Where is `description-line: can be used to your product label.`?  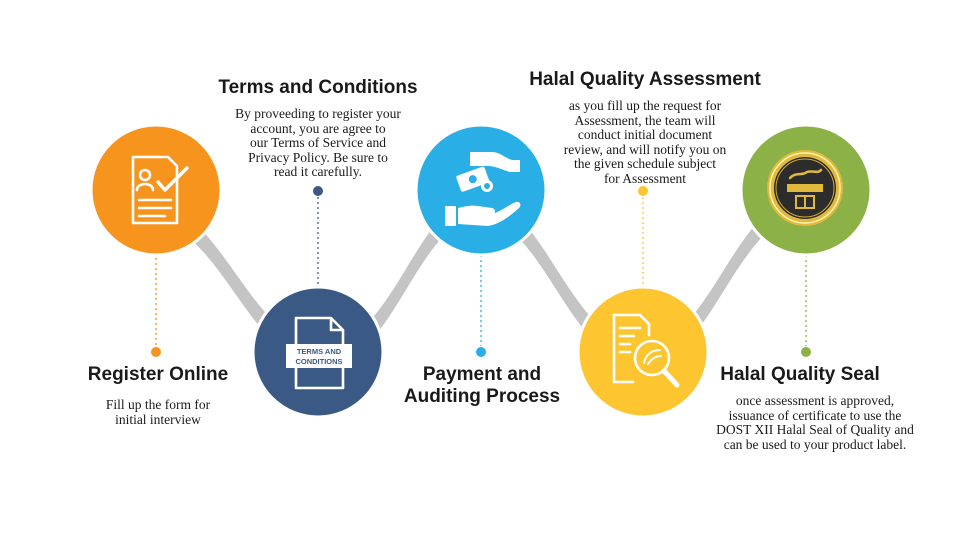 description-line: can be used to your product label. is located at coordinates (815, 444).